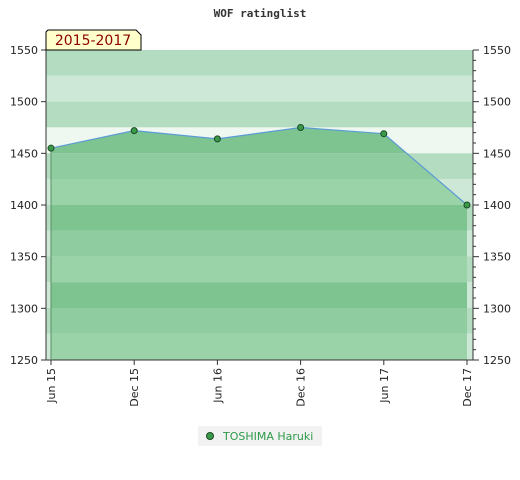  Describe the element at coordinates (24, 205) in the screenshot. I see `y-tick-label-left: 1400` at that location.